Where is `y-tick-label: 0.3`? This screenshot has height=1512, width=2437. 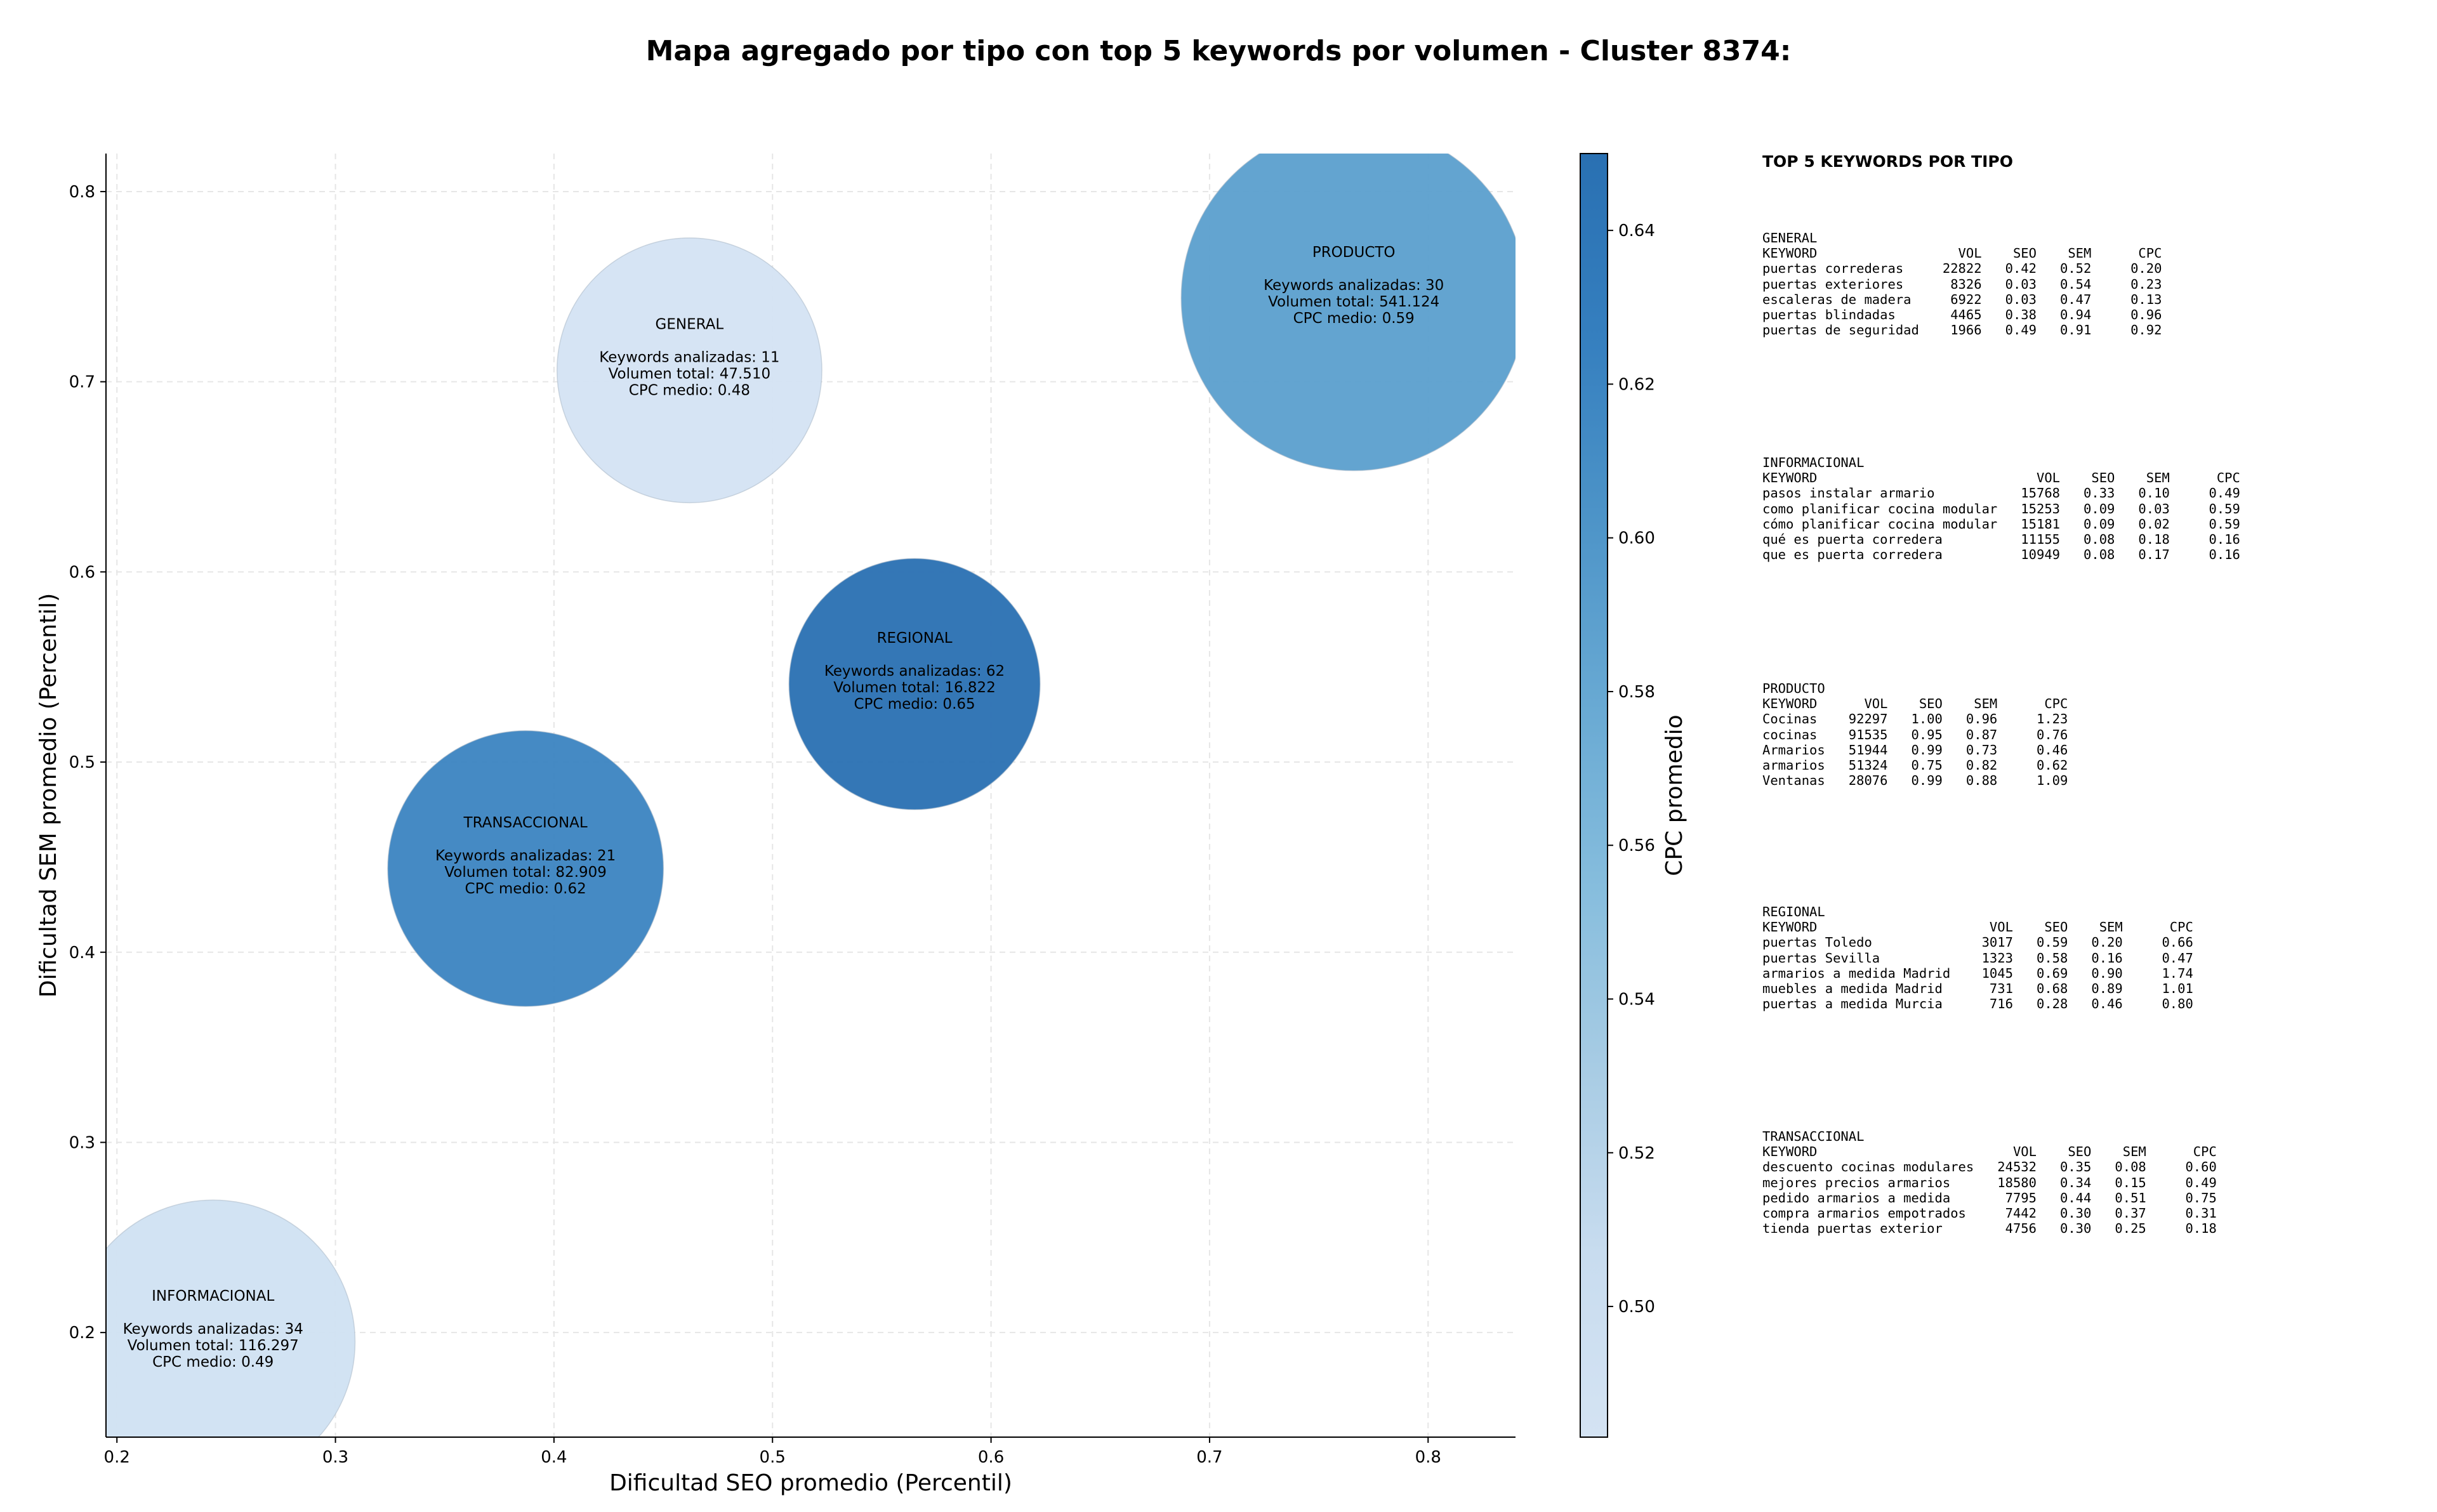 y-tick-label: 0.3 is located at coordinates (82, 1143).